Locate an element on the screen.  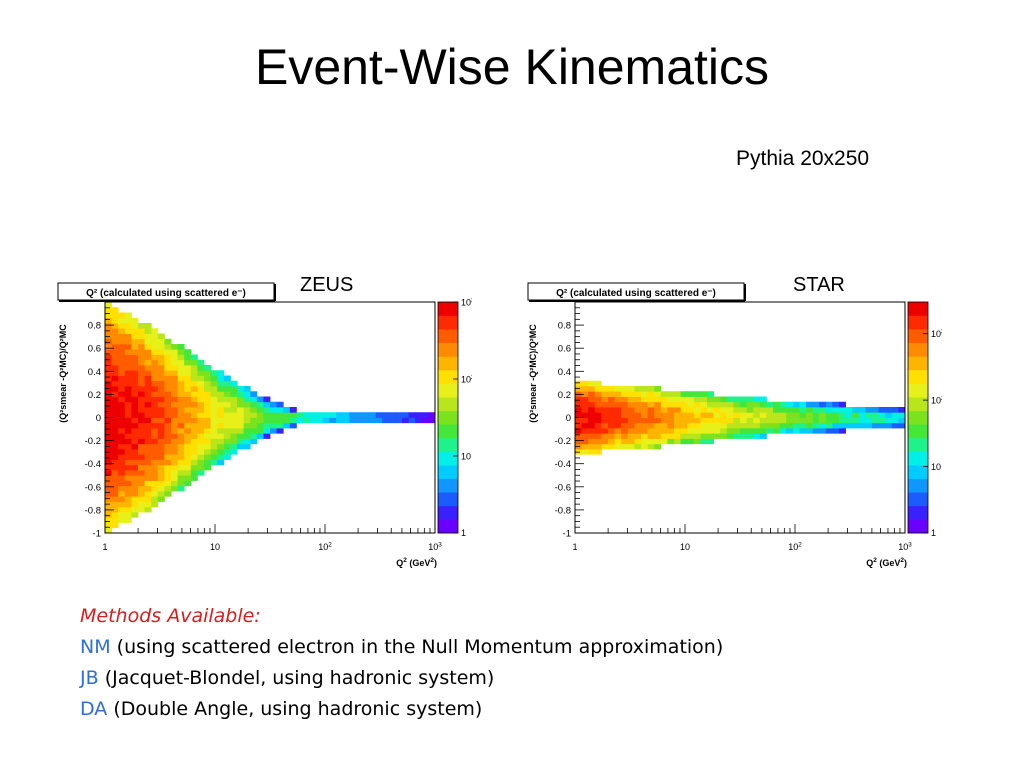
y-axis: -1 -0.8 -0.6 -0.4 -0.2 0 0.2 0.4 0.6 0.8 is located at coordinates (99, 420).